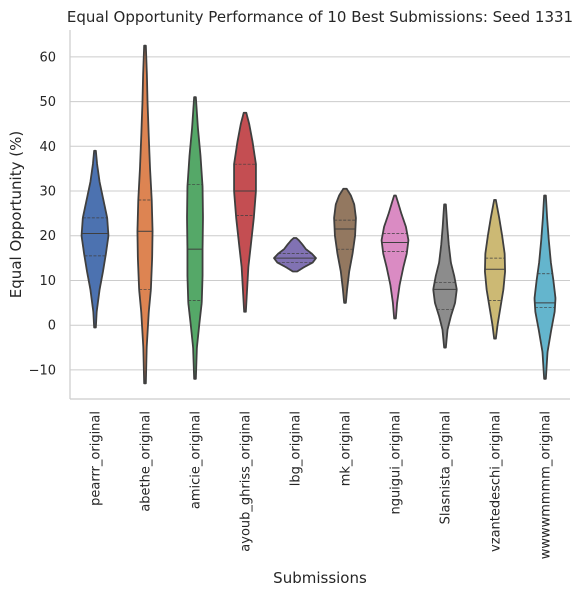 This screenshot has width=578, height=596. What do you see at coordinates (246, 481) in the screenshot?
I see `x-tick-label: ayoub_ghriss_original` at bounding box center [246, 481].